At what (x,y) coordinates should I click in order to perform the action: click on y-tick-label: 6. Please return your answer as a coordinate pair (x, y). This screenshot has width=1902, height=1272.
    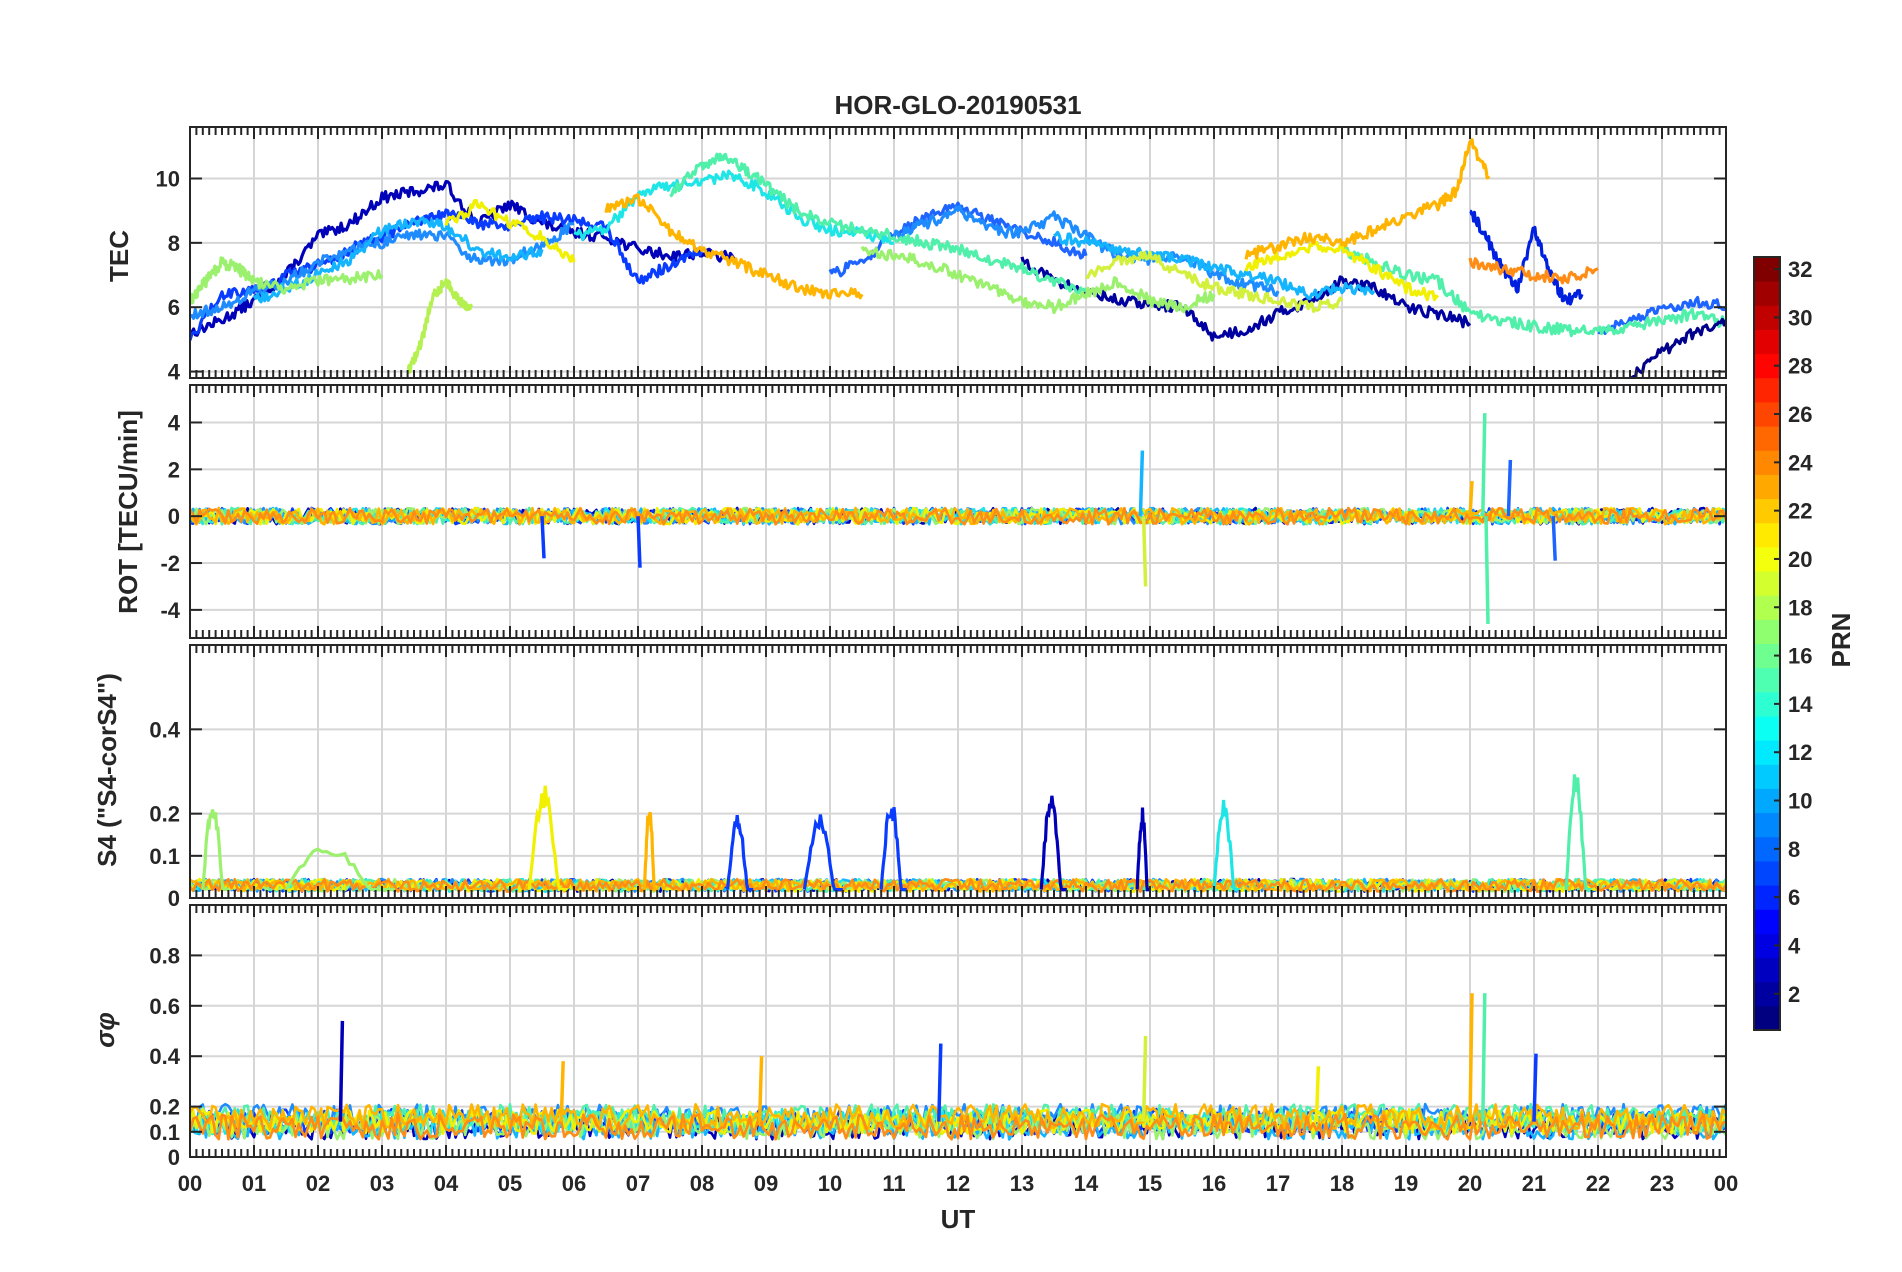
    Looking at the image, I should click on (174, 307).